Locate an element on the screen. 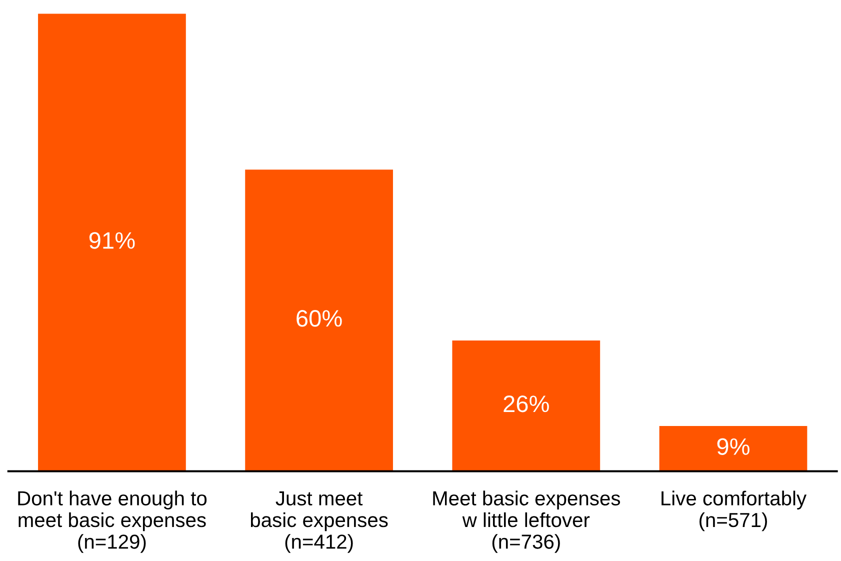  x-tick-label: Live comfortably (n=571) is located at coordinates (734, 511).